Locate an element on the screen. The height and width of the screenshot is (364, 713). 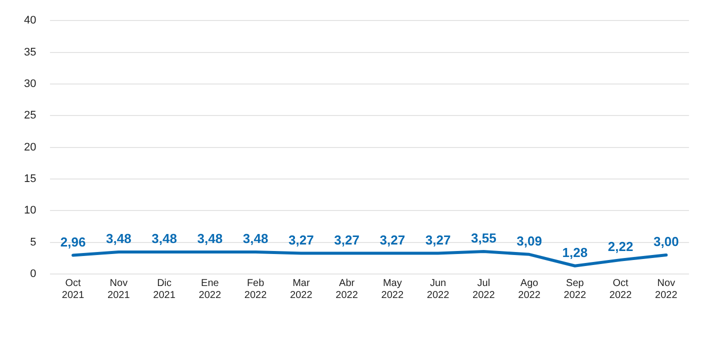
x-tick-label: Oct 2021 is located at coordinates (73, 289).